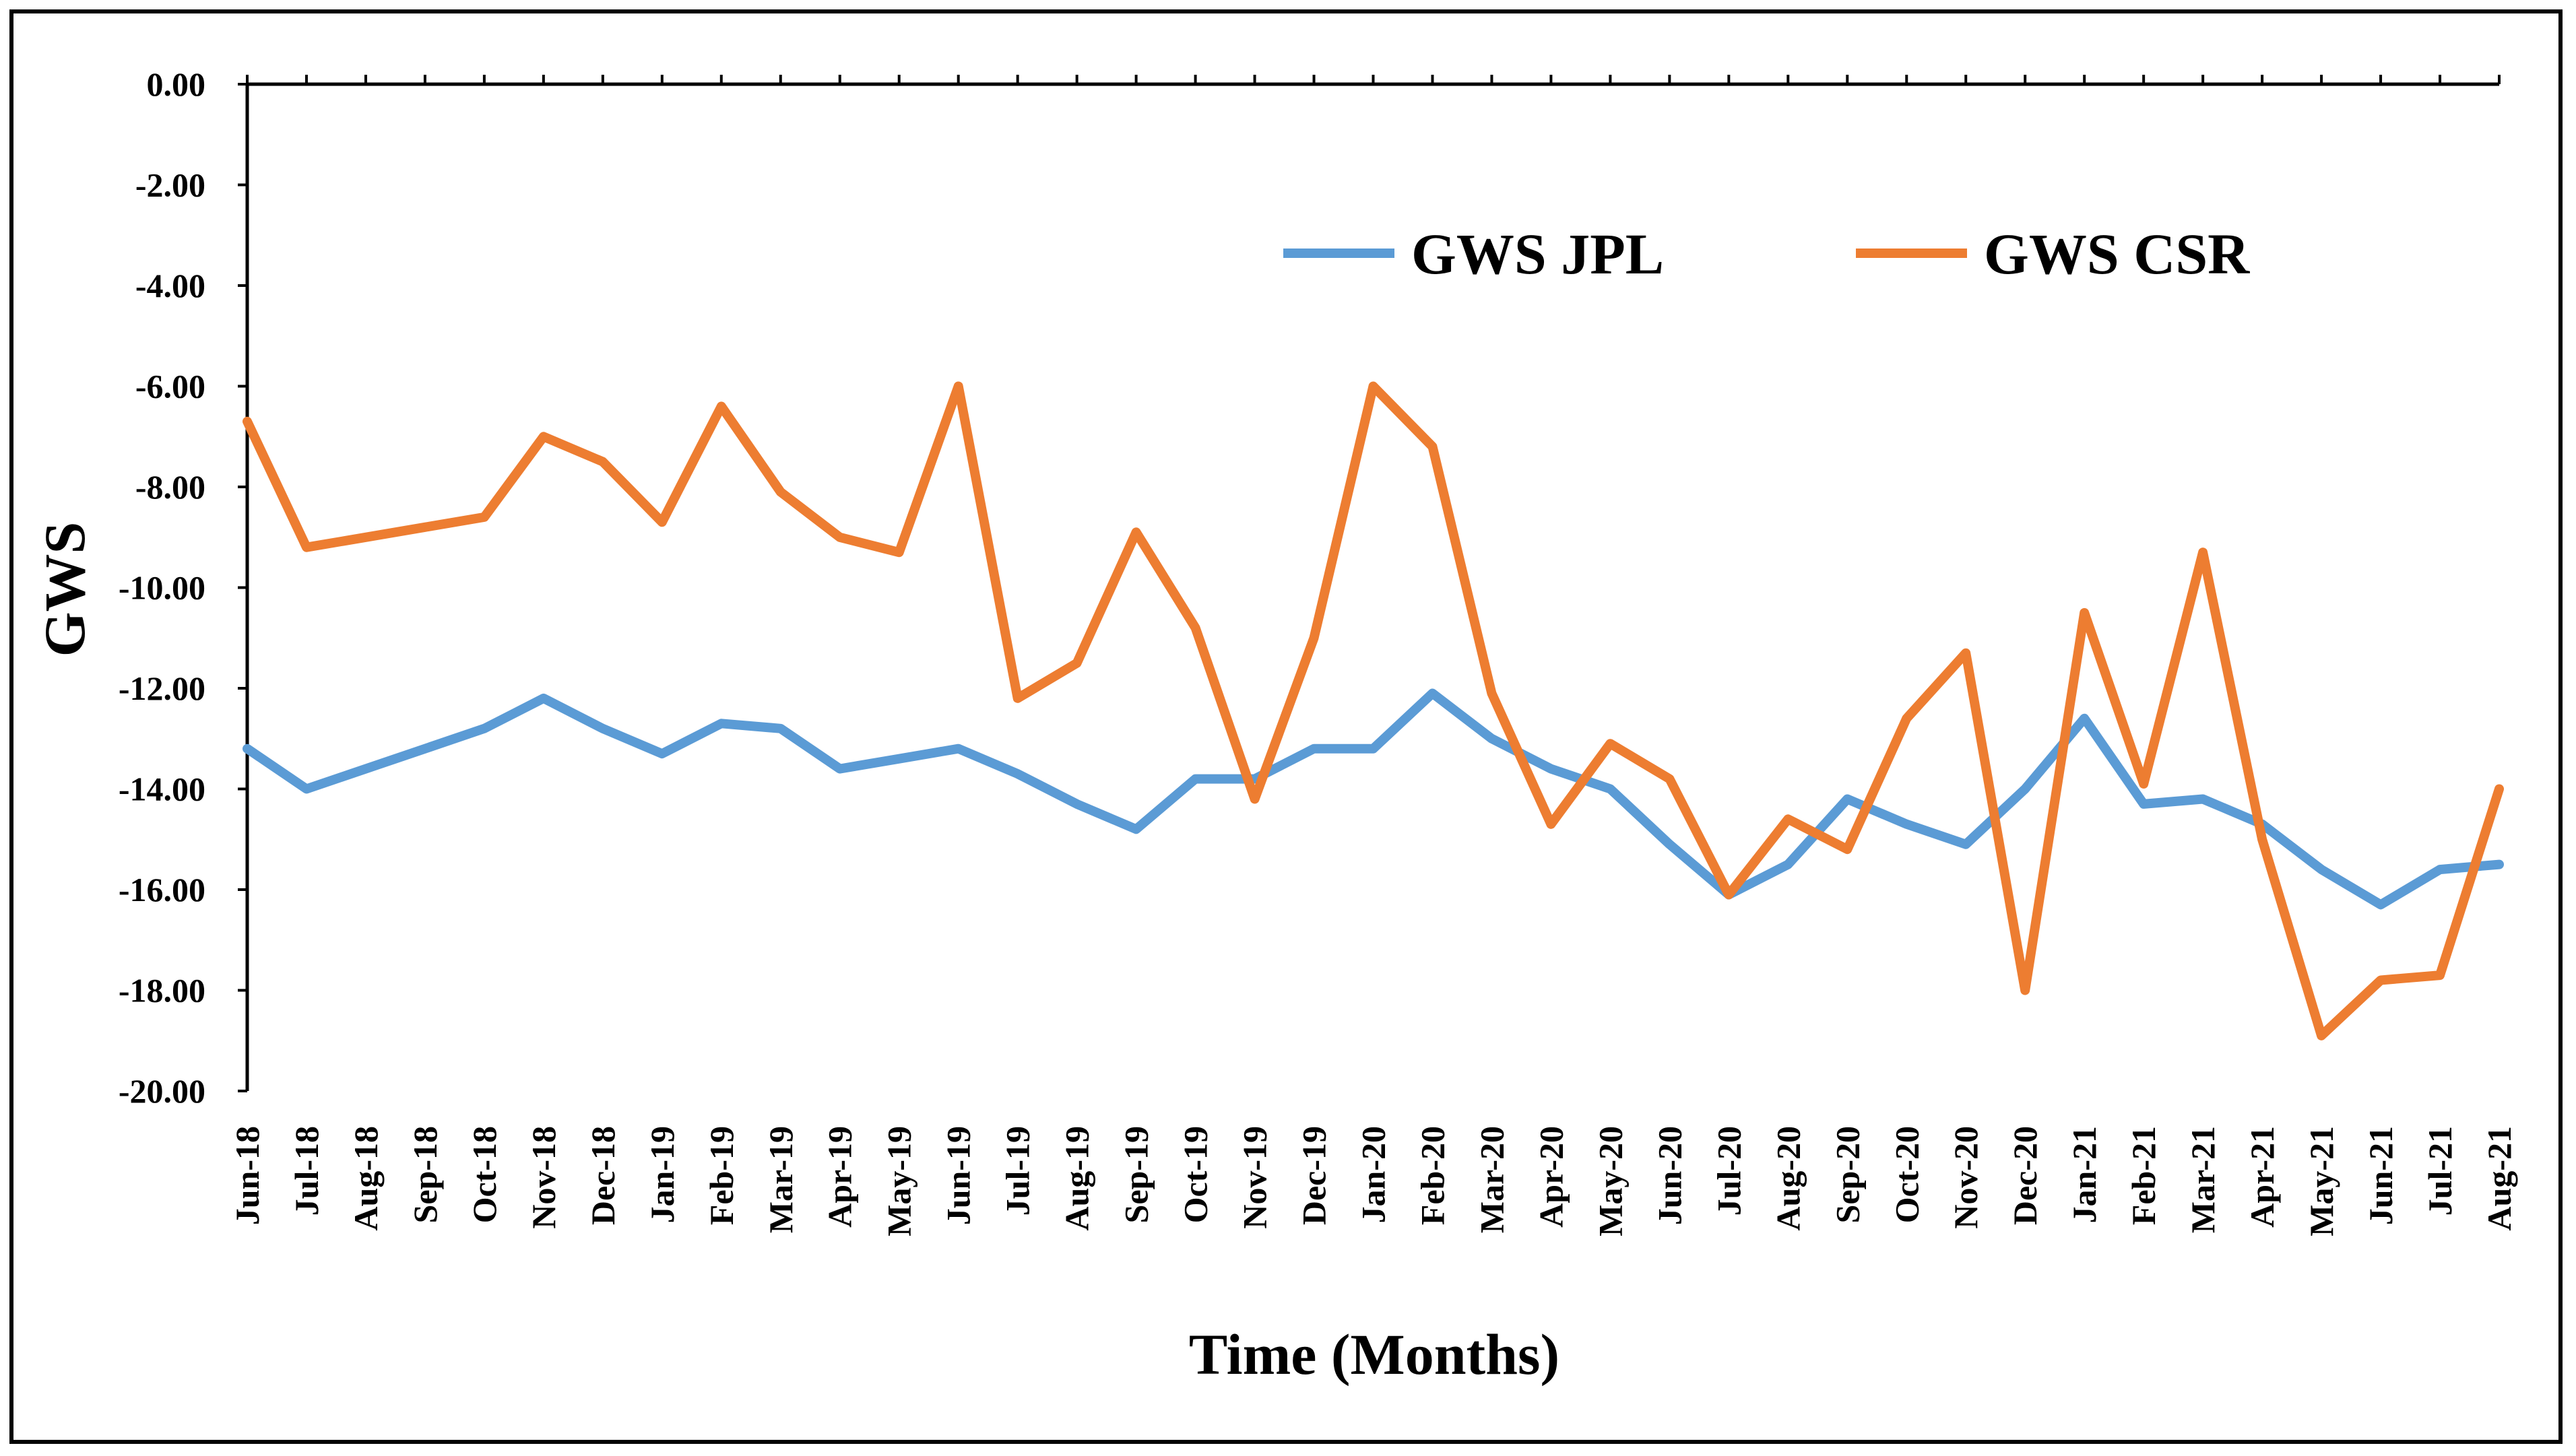 The width and height of the screenshot is (2576, 1456). I want to click on x-tick-label: Mar-21, so click(2203, 1180).